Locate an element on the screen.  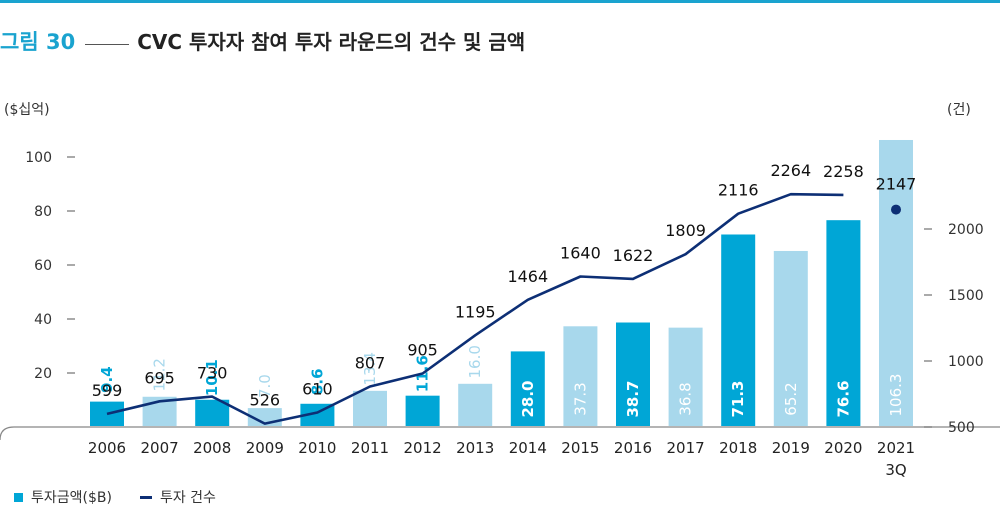
count-value-label: 1195 is located at coordinates (475, 311).